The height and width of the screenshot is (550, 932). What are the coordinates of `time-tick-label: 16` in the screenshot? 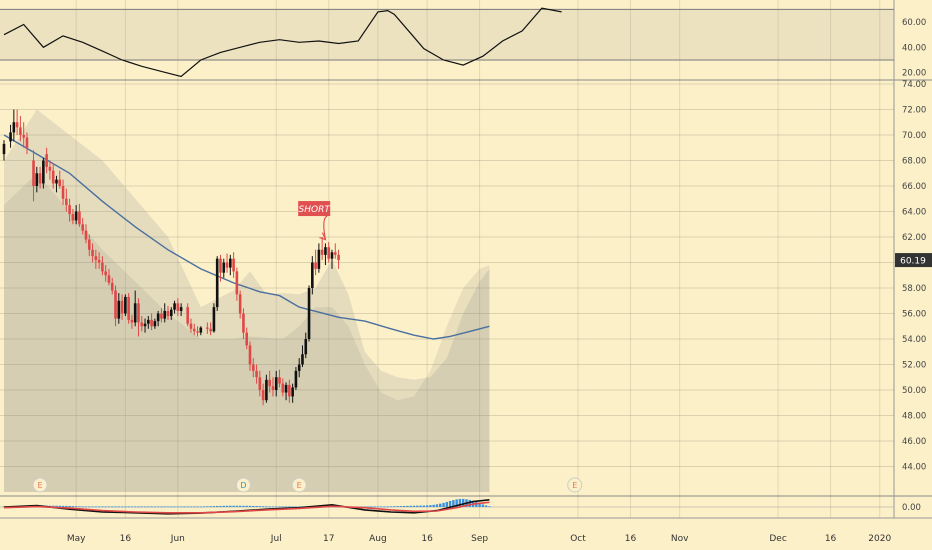 It's located at (631, 539).